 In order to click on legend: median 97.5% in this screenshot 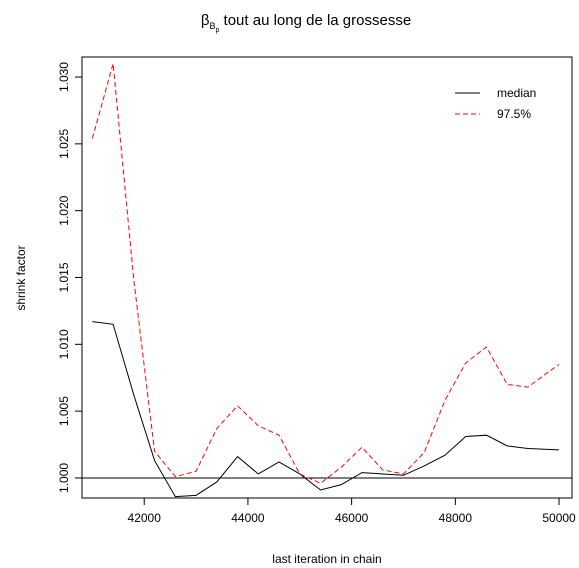, I will do `click(495, 103)`.